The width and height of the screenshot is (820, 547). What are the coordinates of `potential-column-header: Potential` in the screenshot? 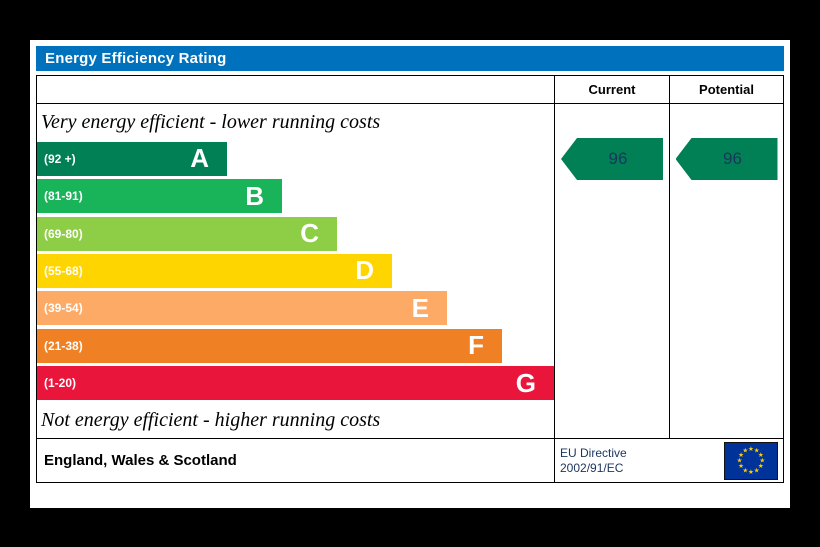 It's located at (726, 89).